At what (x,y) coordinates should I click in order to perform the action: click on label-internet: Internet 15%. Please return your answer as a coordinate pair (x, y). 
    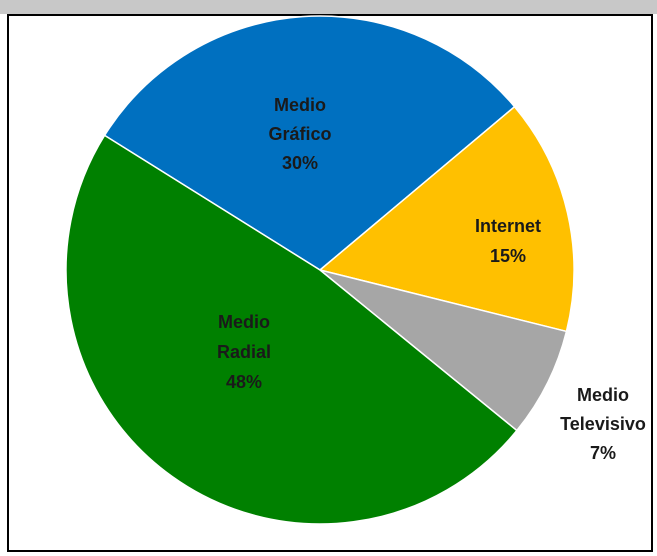
    Looking at the image, I should click on (508, 241).